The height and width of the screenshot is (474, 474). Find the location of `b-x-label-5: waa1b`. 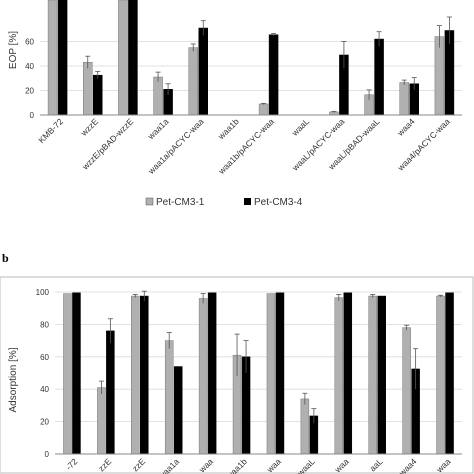

b-x-label-5: waa1b is located at coordinates (236, 465).